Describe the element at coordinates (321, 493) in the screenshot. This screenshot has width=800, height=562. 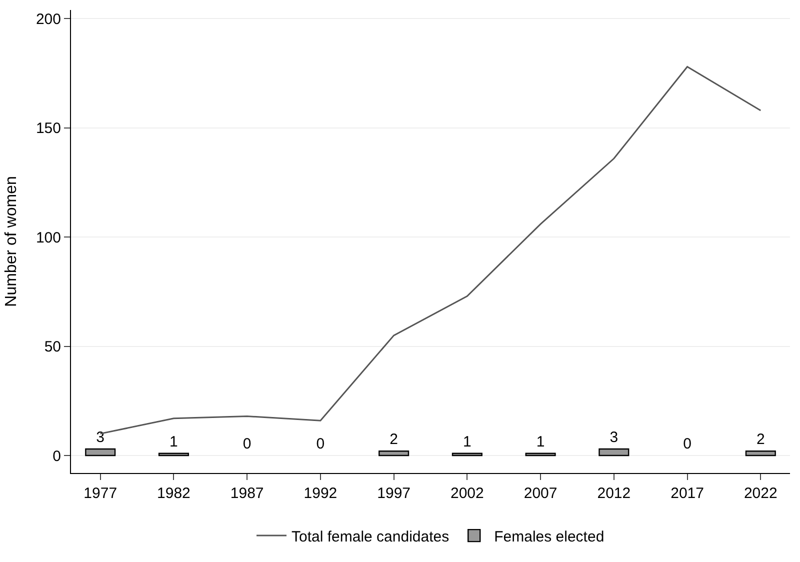
I see `x-tick-label: 1992` at that location.